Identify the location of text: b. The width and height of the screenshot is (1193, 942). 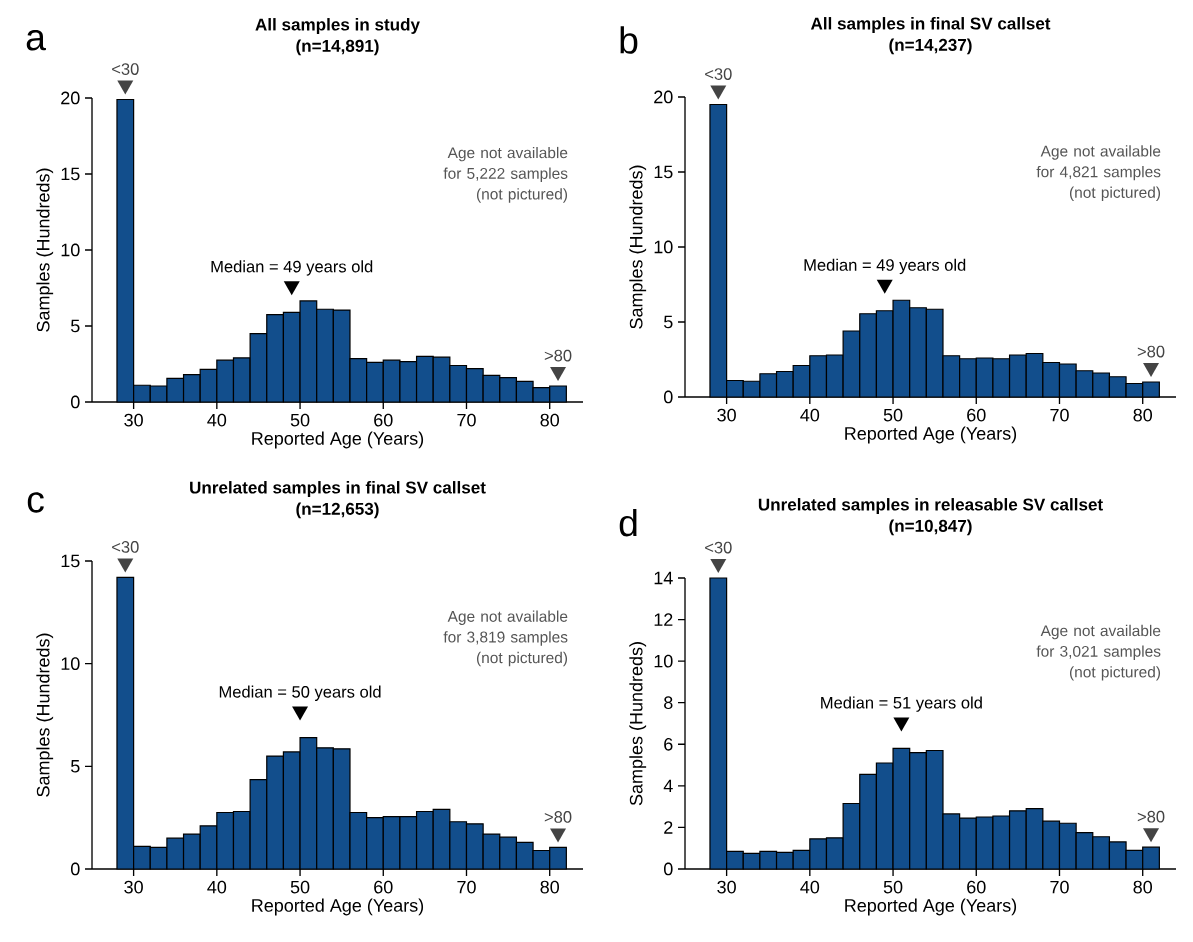
(629, 40).